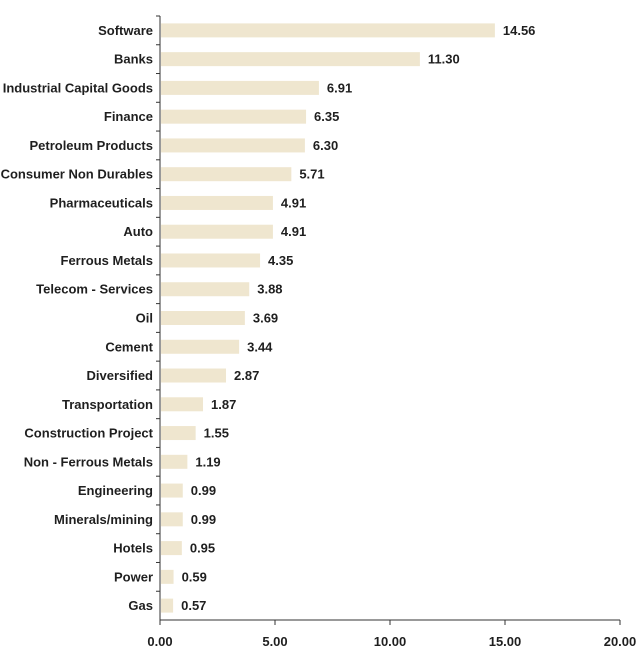 The width and height of the screenshot is (637, 654). Describe the element at coordinates (107, 404) in the screenshot. I see `category-label-13: Transportation` at that location.